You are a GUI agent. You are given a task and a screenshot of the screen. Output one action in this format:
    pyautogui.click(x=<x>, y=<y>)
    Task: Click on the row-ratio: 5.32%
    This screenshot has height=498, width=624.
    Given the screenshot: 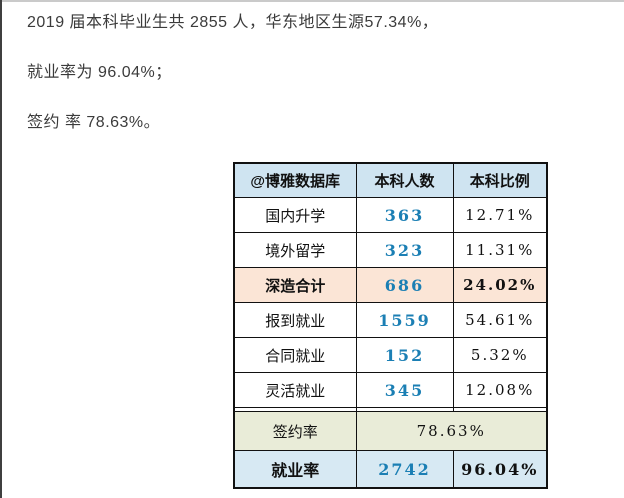 What is the action you would take?
    pyautogui.click(x=500, y=355)
    